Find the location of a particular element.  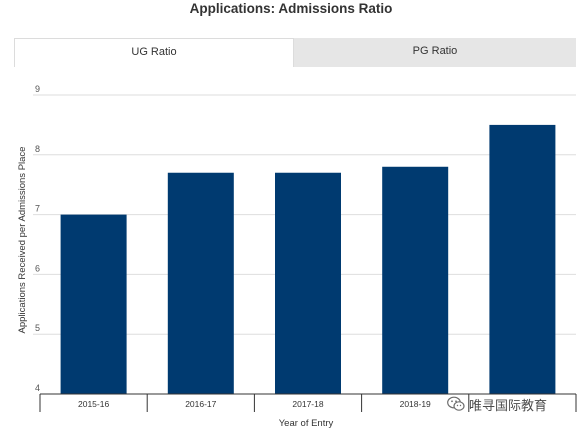

y-tick-label: 9 is located at coordinates (37, 89).